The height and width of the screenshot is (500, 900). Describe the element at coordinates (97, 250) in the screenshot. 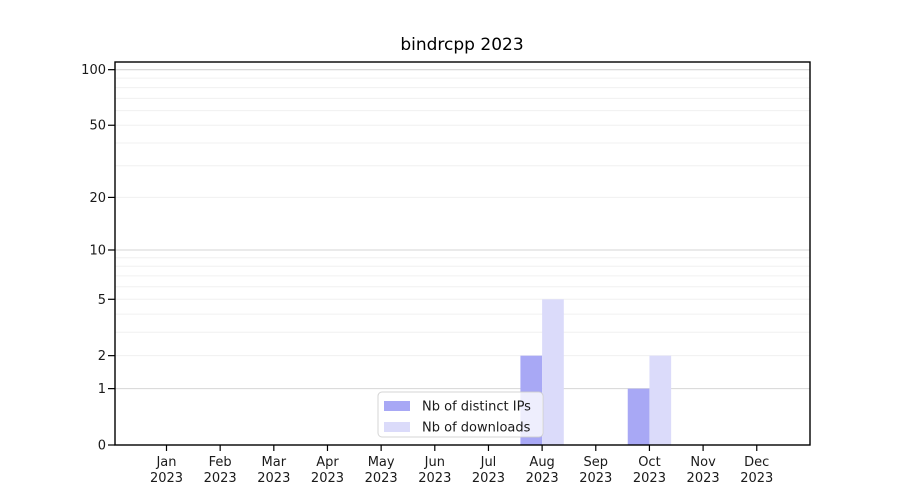

I see `y-tick-label: 10` at that location.